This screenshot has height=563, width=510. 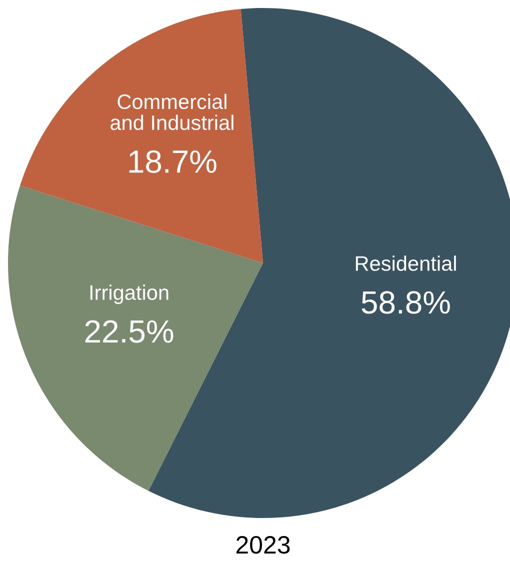 What do you see at coordinates (129, 331) in the screenshot?
I see `data-label: 22.5%` at bounding box center [129, 331].